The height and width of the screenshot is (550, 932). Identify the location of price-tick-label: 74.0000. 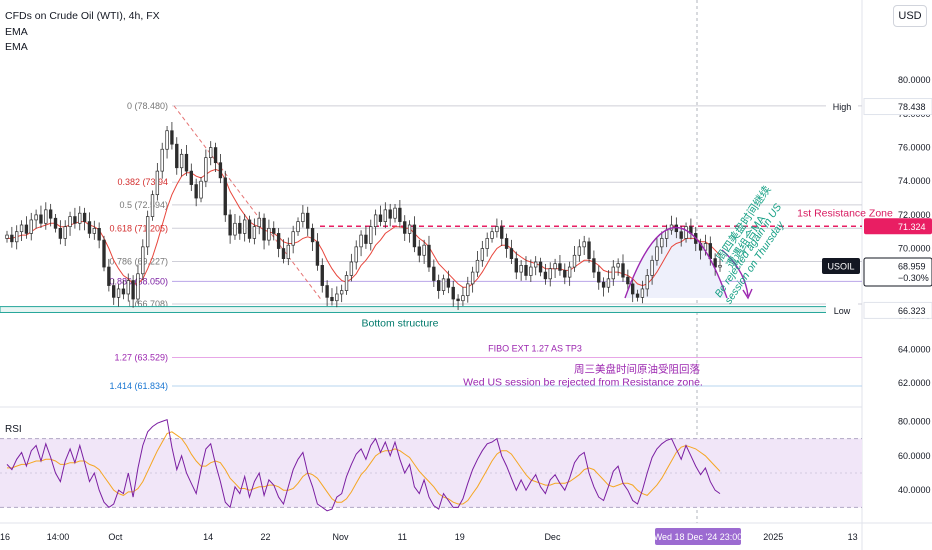
(914, 181).